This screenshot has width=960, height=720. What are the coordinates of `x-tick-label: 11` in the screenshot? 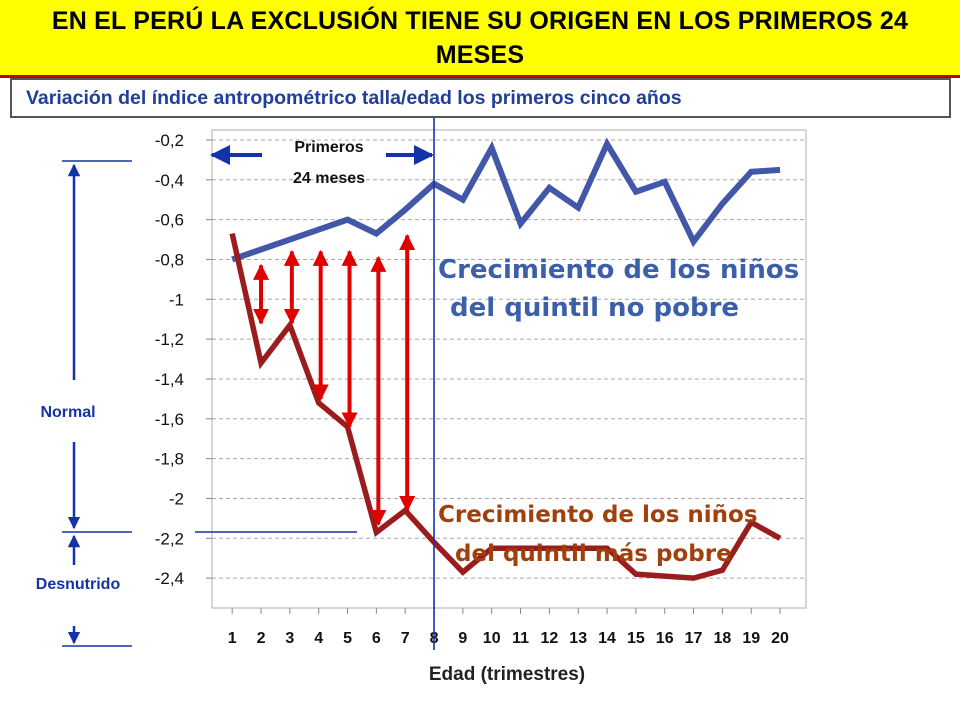 It's located at (520, 638).